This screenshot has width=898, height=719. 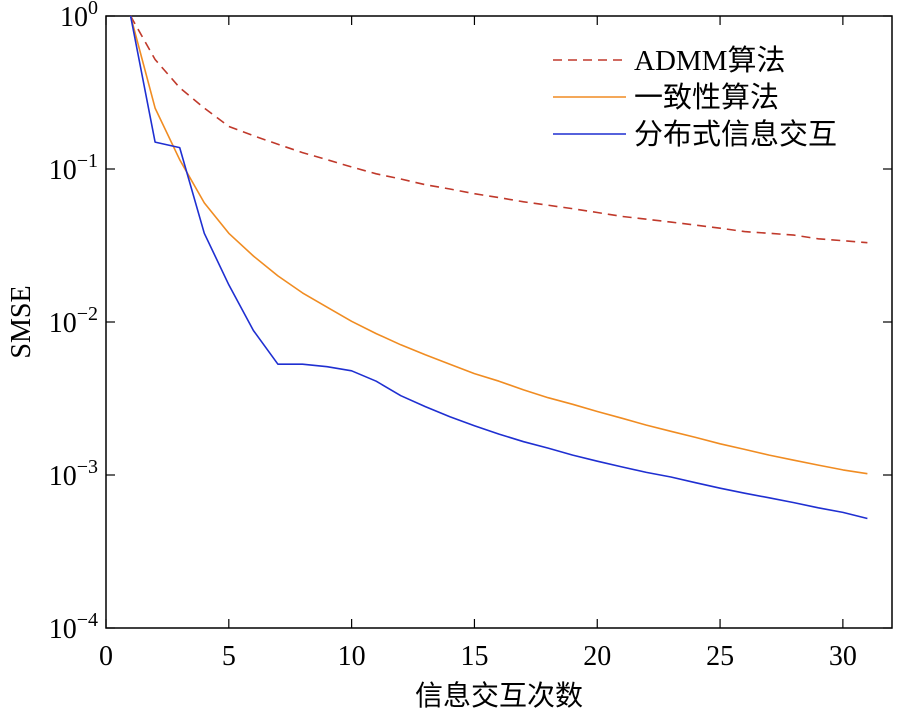 What do you see at coordinates (499, 696) in the screenshot?
I see `x-axis-label: 信息交互次数` at bounding box center [499, 696].